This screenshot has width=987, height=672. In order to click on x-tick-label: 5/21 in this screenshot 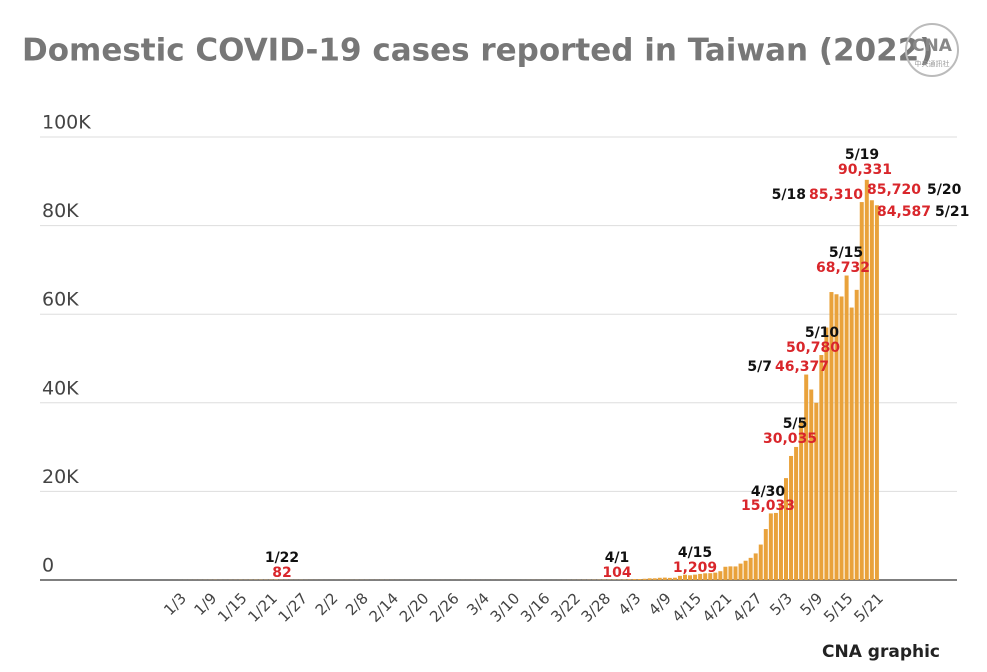, I will do `click(868, 607)`.